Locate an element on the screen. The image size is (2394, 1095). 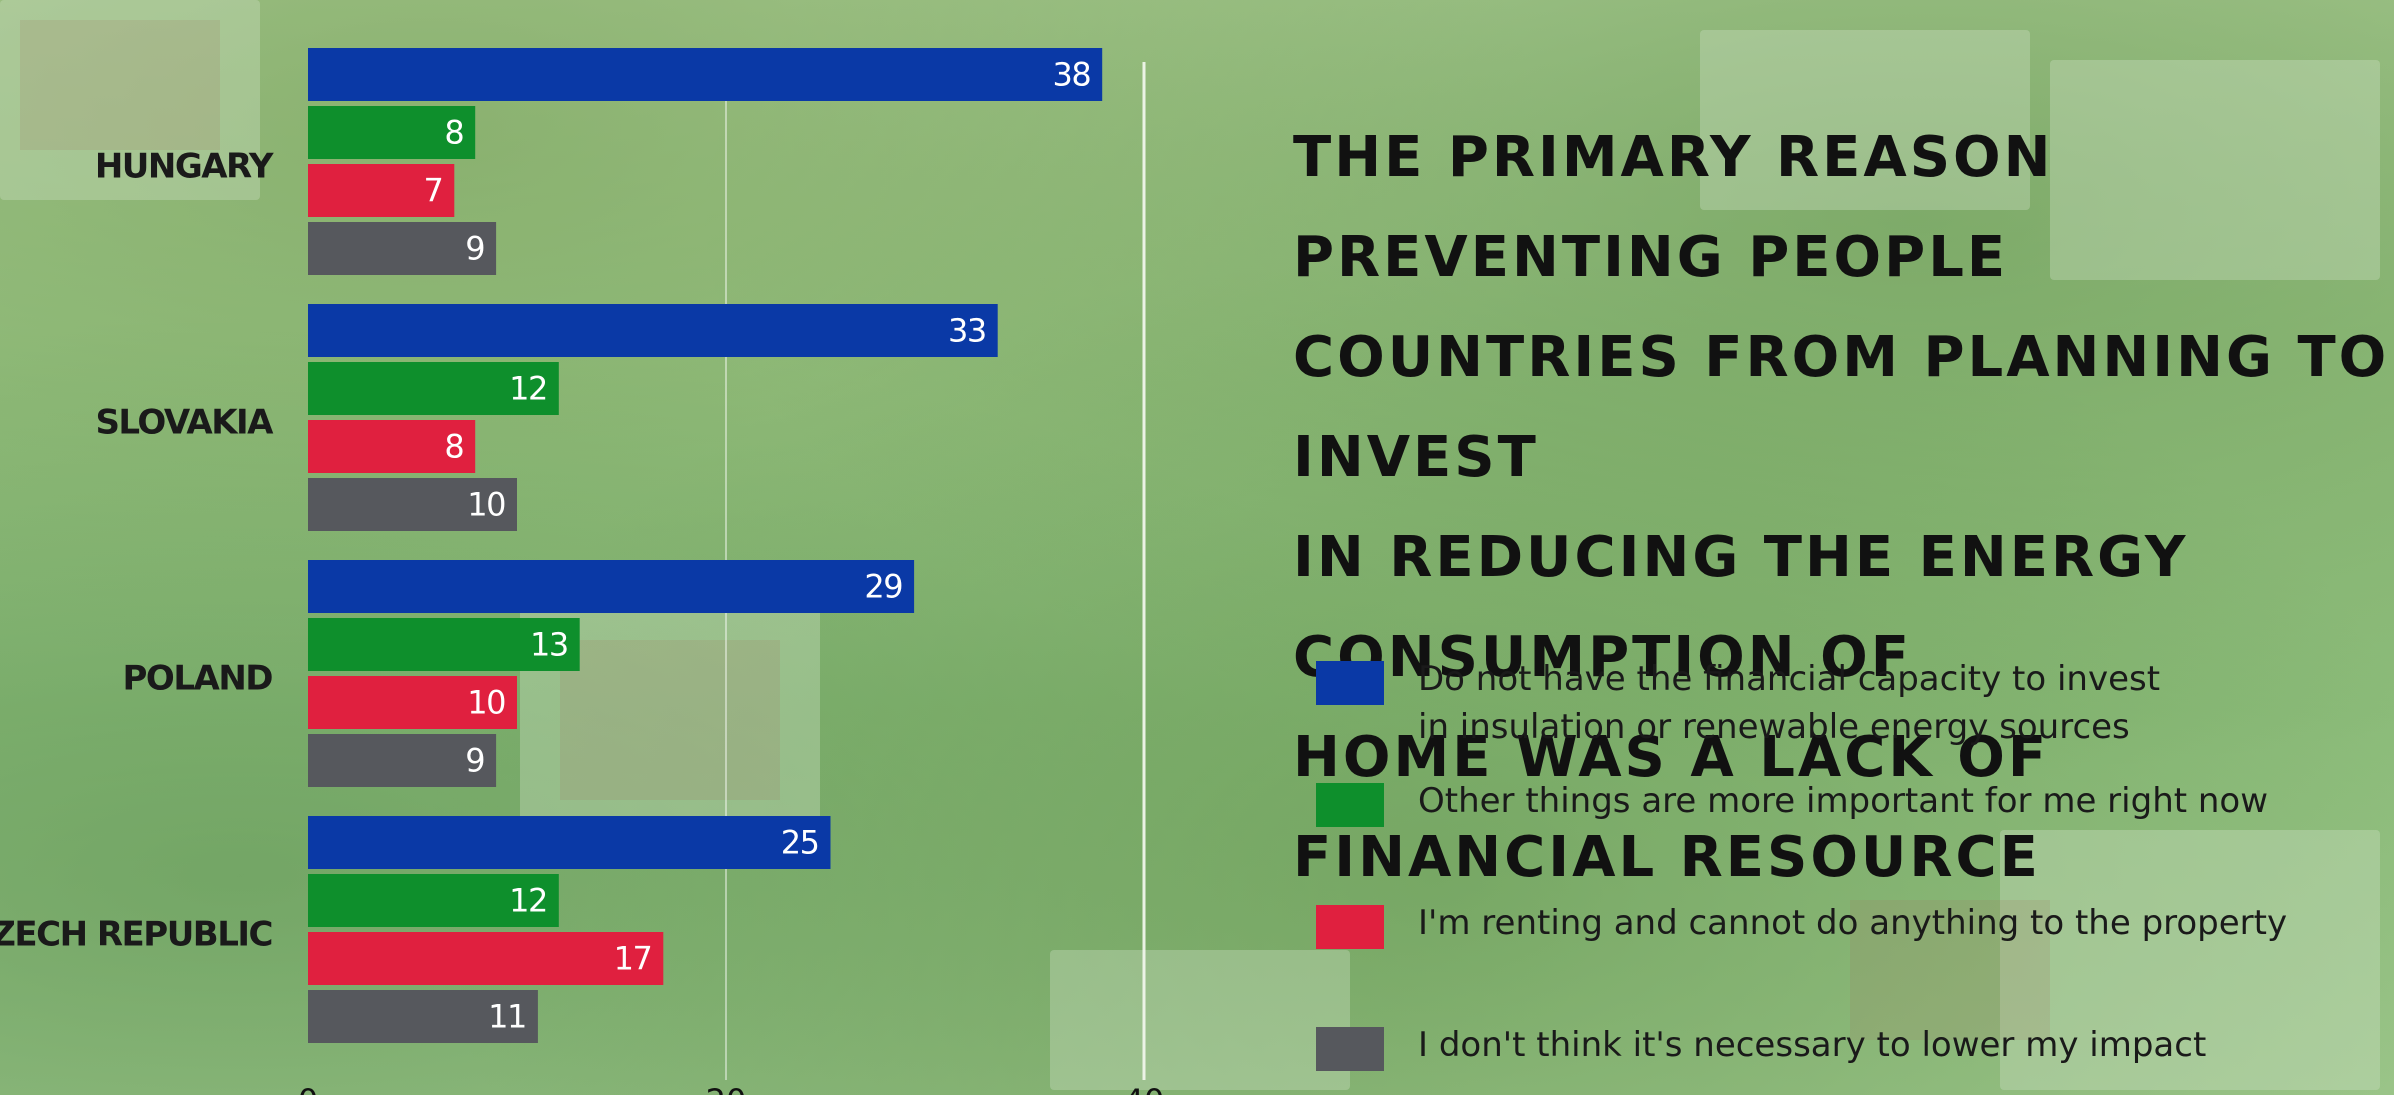
bar-value-label: 38 is located at coordinates (1071, 75).